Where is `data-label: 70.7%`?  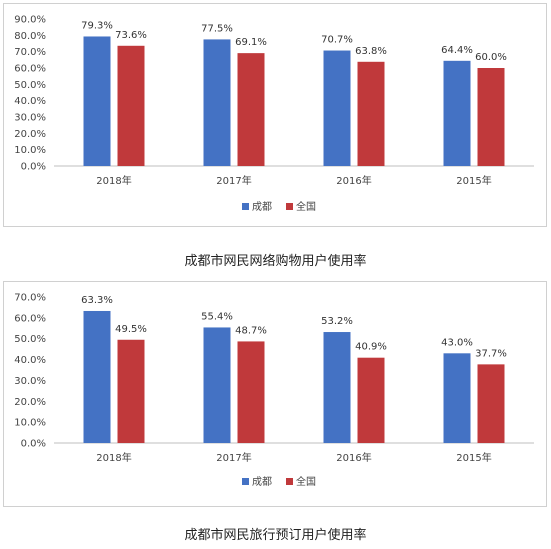 data-label: 70.7% is located at coordinates (337, 40).